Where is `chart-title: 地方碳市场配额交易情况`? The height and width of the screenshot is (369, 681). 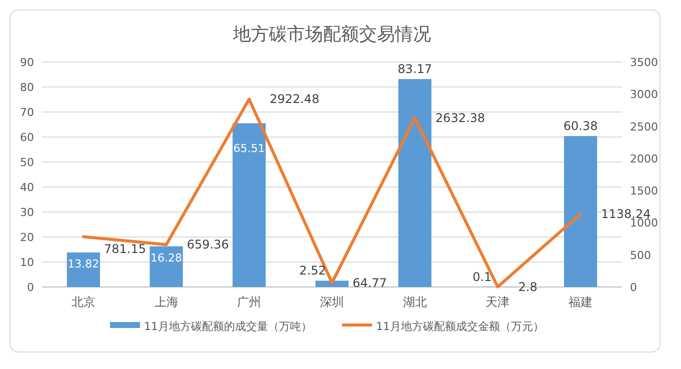
chart-title: 地方碳市场配额交易情况 is located at coordinates (331, 34).